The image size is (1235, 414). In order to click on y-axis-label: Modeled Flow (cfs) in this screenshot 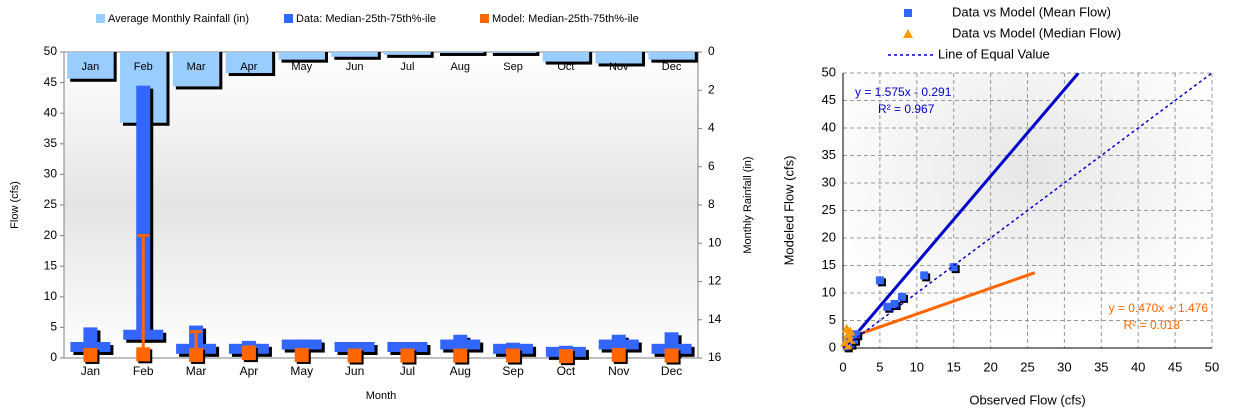, I will do `click(788, 211)`.